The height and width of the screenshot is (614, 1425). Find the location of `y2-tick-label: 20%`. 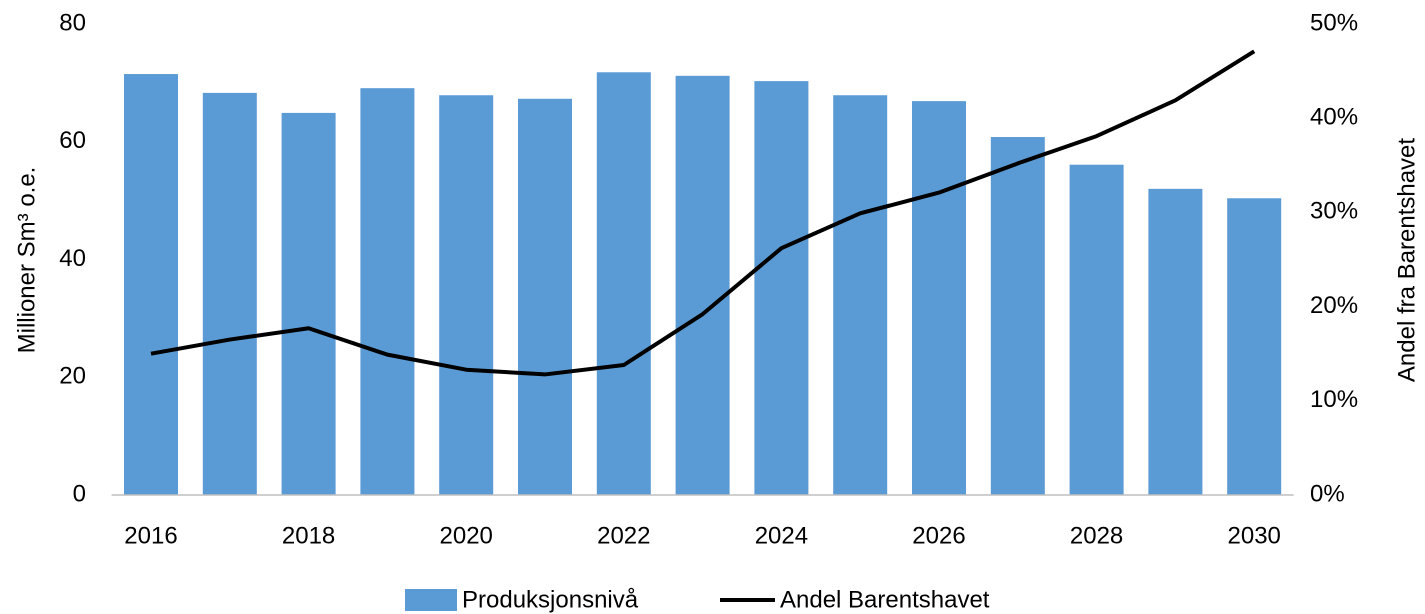

y2-tick-label: 20% is located at coordinates (1334, 305).